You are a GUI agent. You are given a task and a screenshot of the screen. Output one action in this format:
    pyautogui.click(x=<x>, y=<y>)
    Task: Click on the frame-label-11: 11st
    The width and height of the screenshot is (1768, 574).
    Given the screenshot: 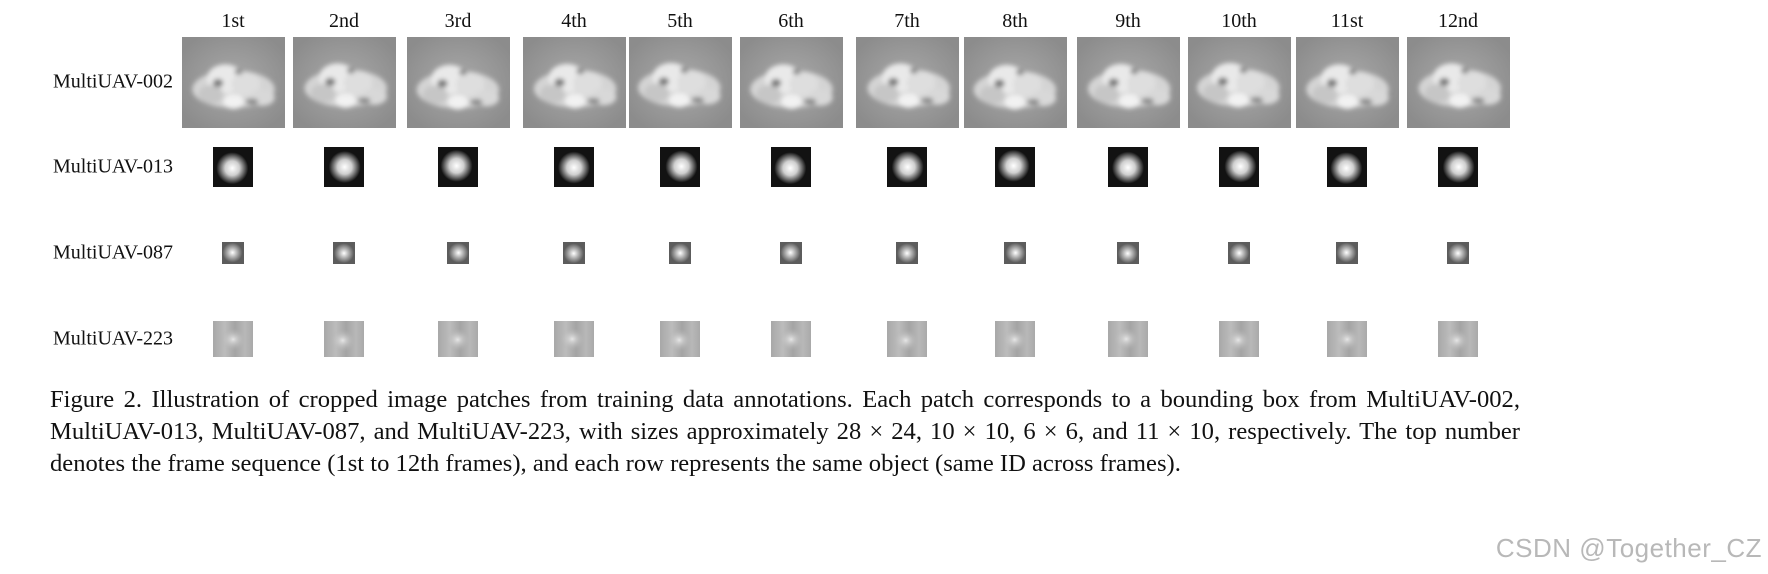 What is the action you would take?
    pyautogui.click(x=1347, y=21)
    